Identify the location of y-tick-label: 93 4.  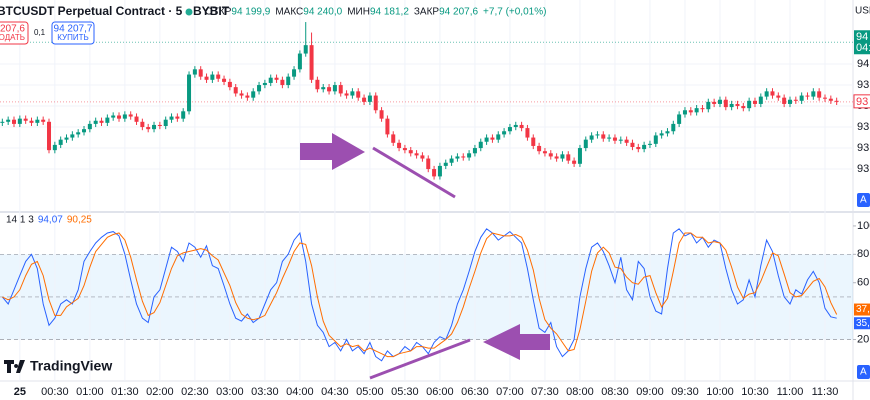
(863, 127).